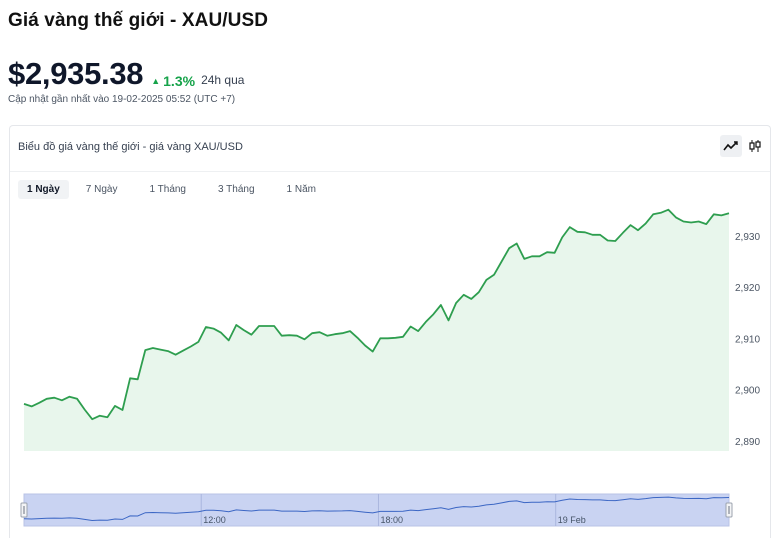 The height and width of the screenshot is (538, 774). What do you see at coordinates (747, 339) in the screenshot?
I see `y-tick-label: 2,910` at bounding box center [747, 339].